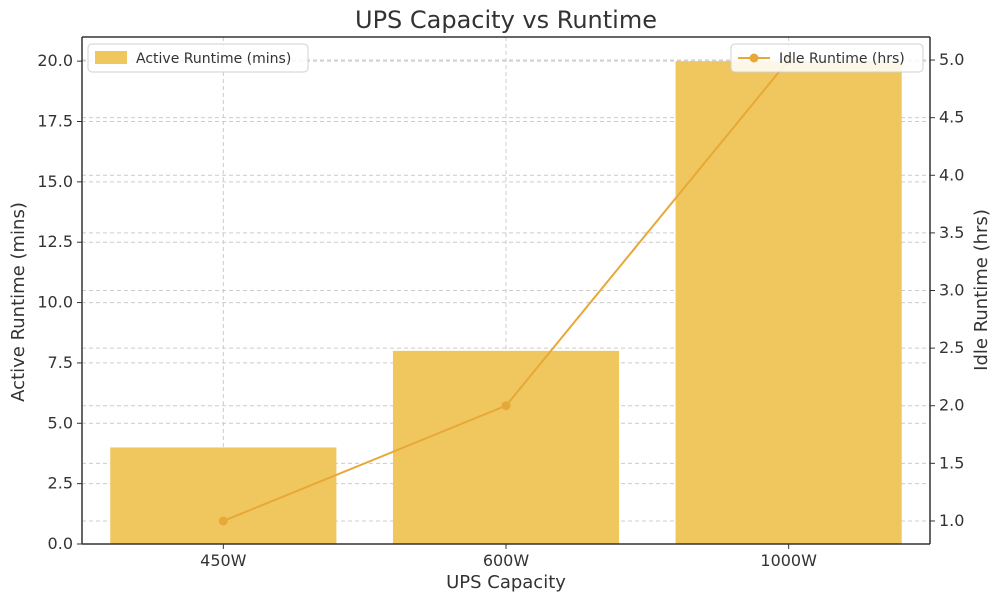  I want to click on legend-active-runtime: Active Runtime (mins), so click(198, 58).